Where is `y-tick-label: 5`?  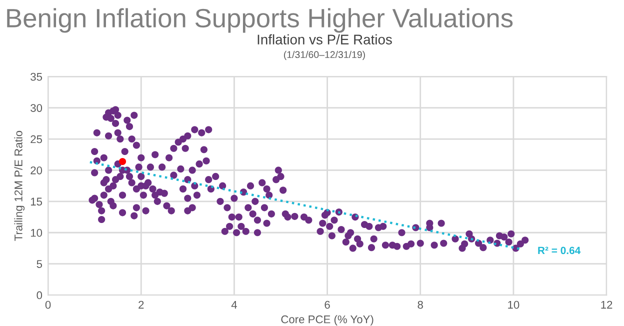
y-tick-label: 5 is located at coordinates (39, 264).